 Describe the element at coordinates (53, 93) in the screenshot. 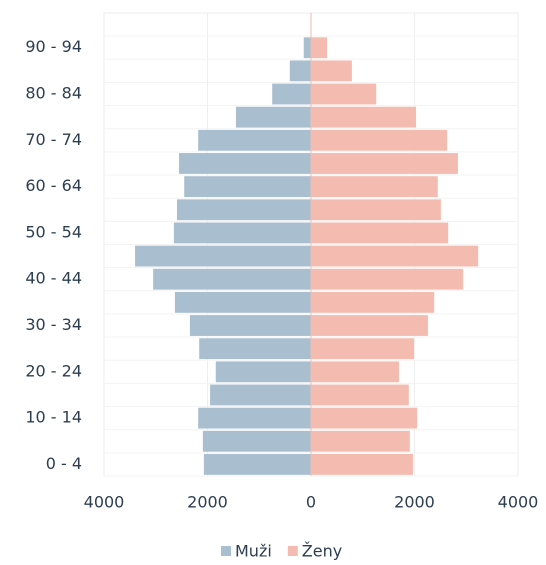

I see `y-tick-label: 80 - 84` at that location.